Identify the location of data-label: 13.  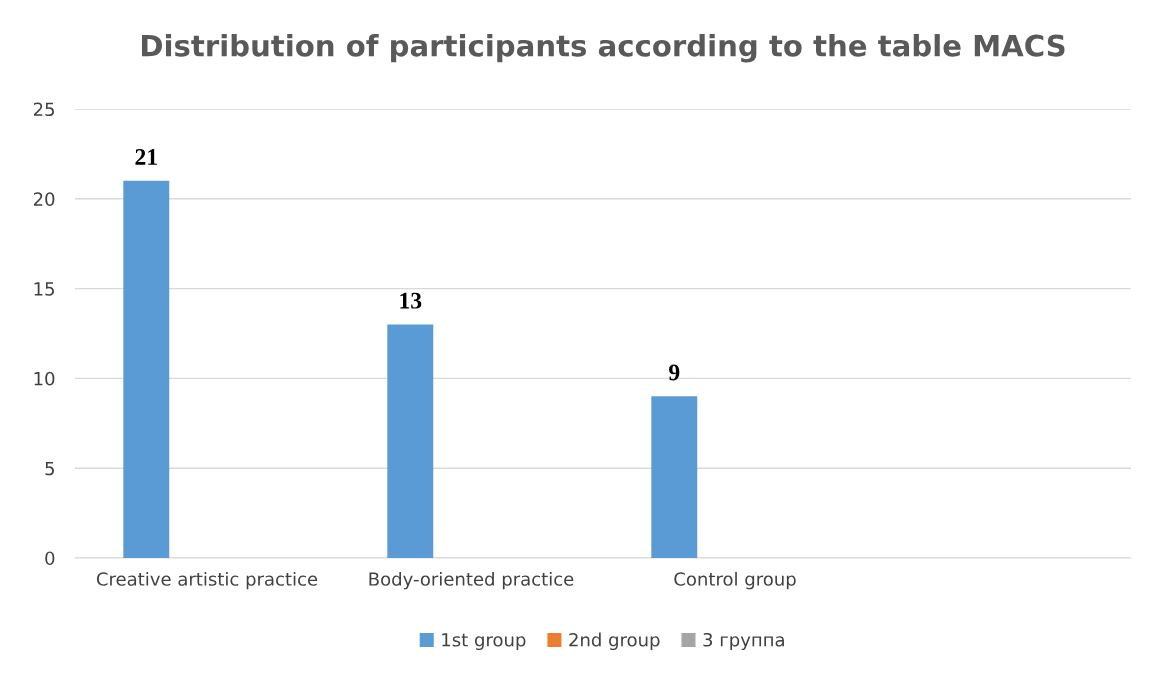
(411, 300).